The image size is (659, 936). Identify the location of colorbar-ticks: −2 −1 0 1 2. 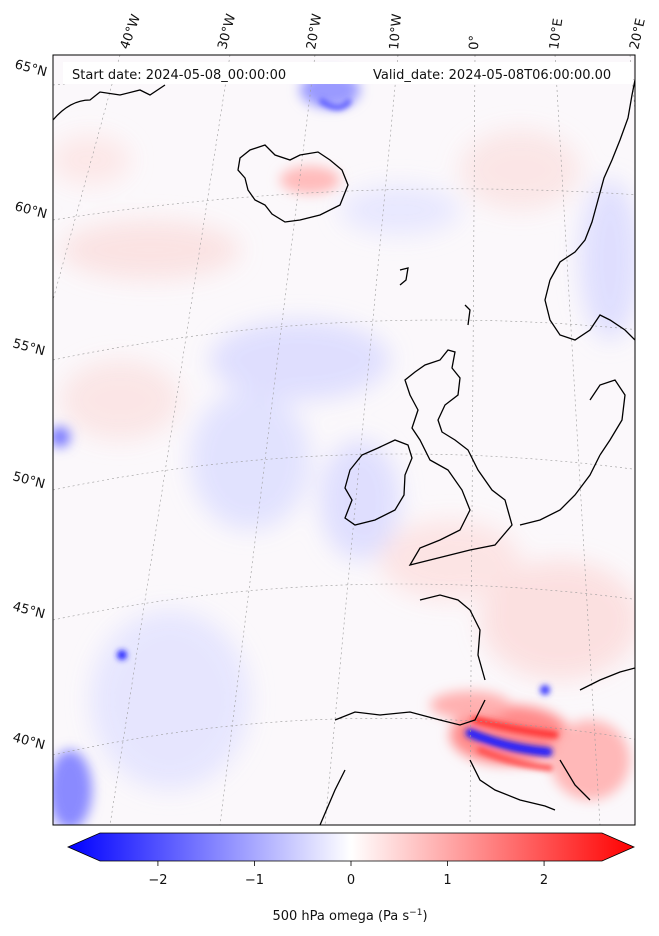
(348, 874).